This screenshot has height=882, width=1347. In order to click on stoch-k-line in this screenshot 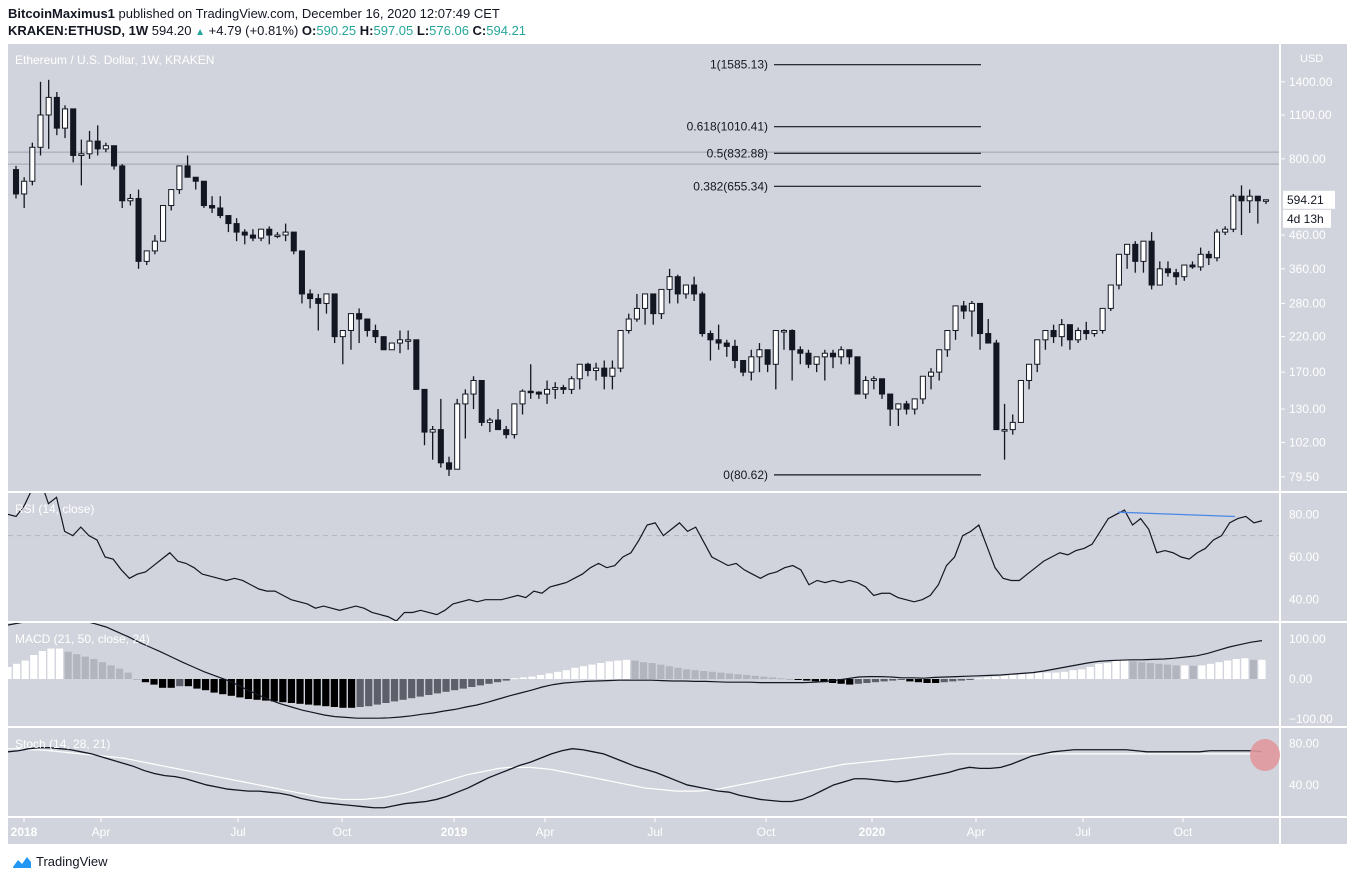, I will do `click(635, 778)`.